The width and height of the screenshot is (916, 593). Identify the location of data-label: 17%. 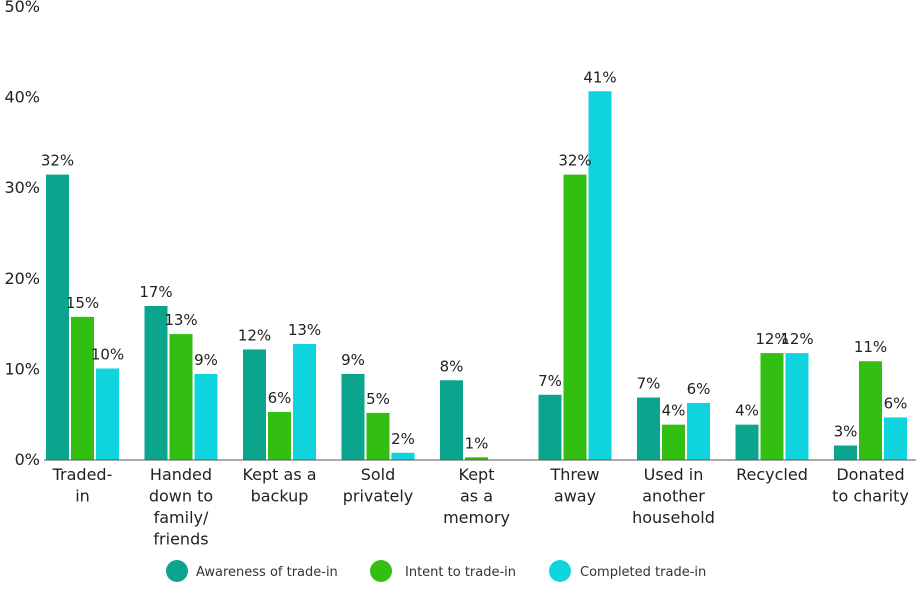
(155, 292).